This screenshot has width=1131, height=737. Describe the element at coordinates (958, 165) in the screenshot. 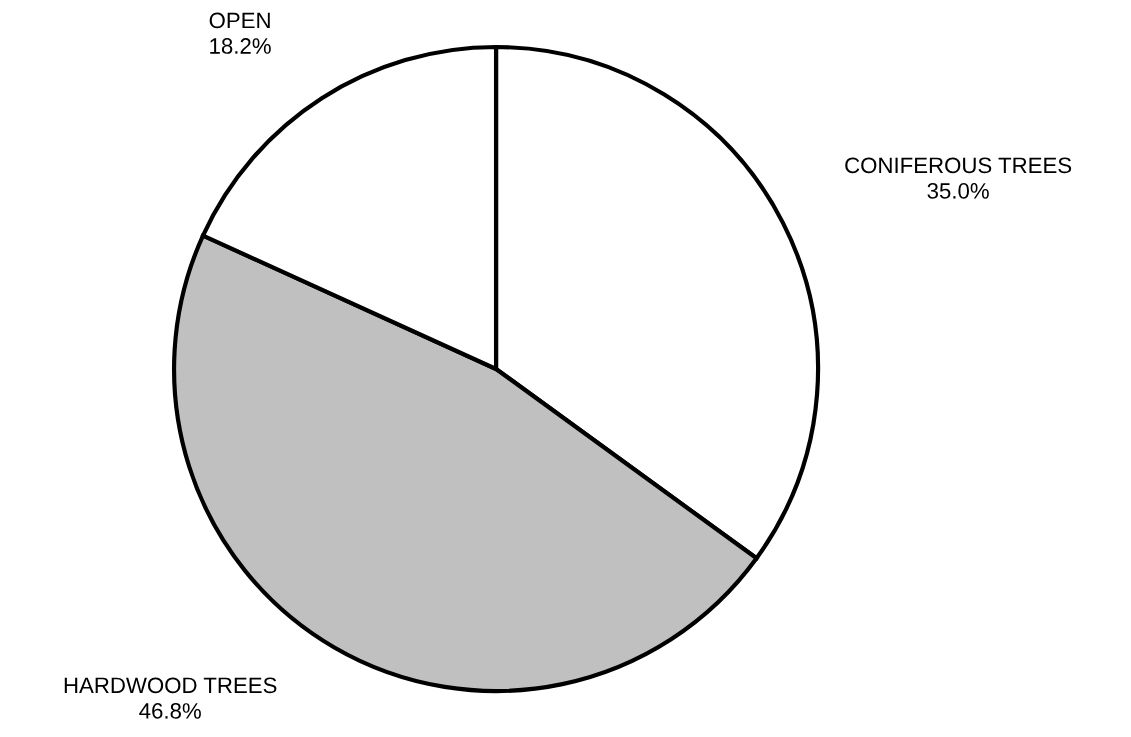

I see `slice-label: CONIFEROUS TREES` at that location.